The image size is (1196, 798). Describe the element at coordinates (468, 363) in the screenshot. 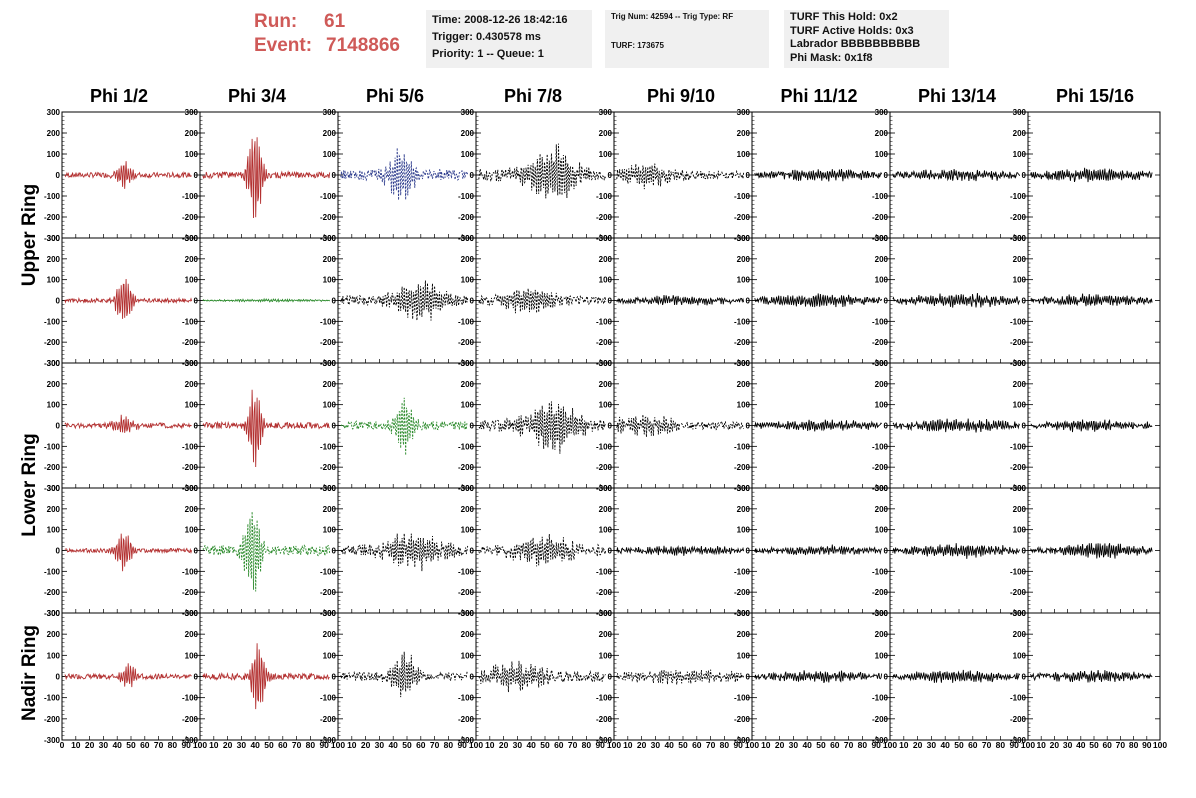

I see `ytick-label-r2c3-6: 300` at that location.